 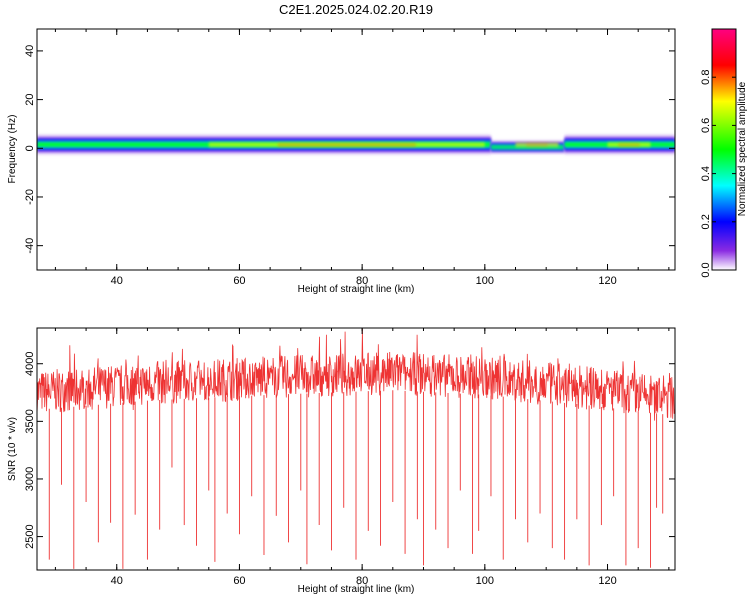 What do you see at coordinates (30, 148) in the screenshot?
I see `spectrogram-y-tick-label: 0` at bounding box center [30, 148].